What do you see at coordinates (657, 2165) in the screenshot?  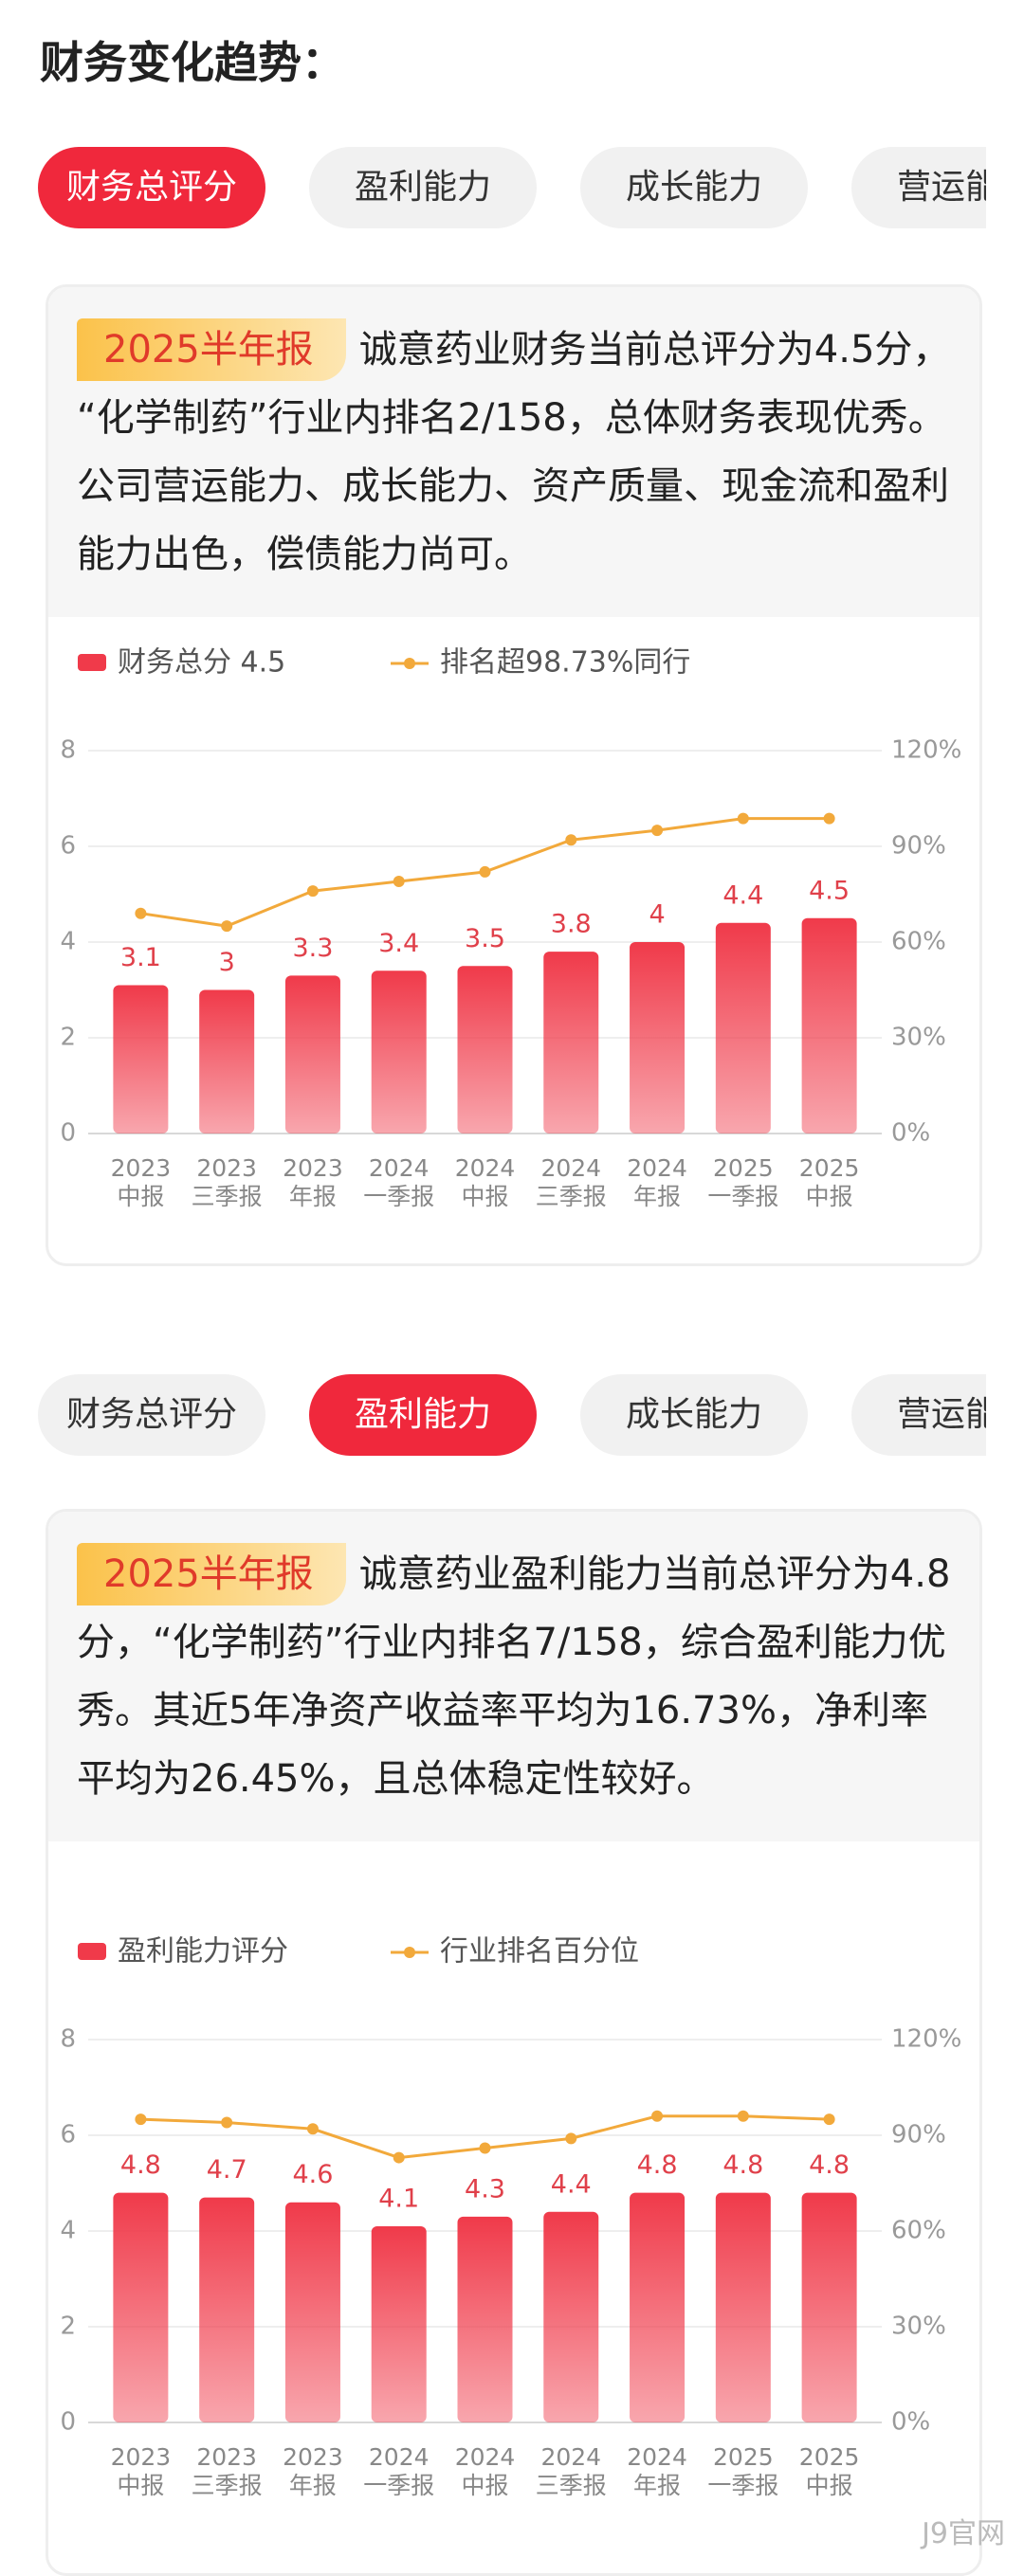 I see `value-label: 4.8` at bounding box center [657, 2165].